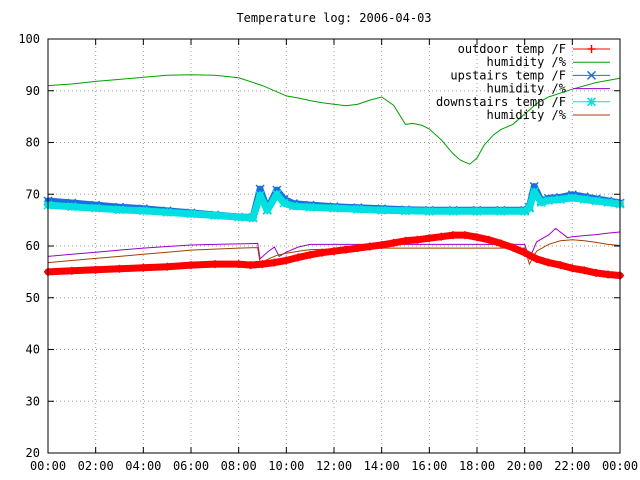 The height and width of the screenshot is (480, 640). I want to click on legend-item: outdoor temp /F, so click(534, 49).